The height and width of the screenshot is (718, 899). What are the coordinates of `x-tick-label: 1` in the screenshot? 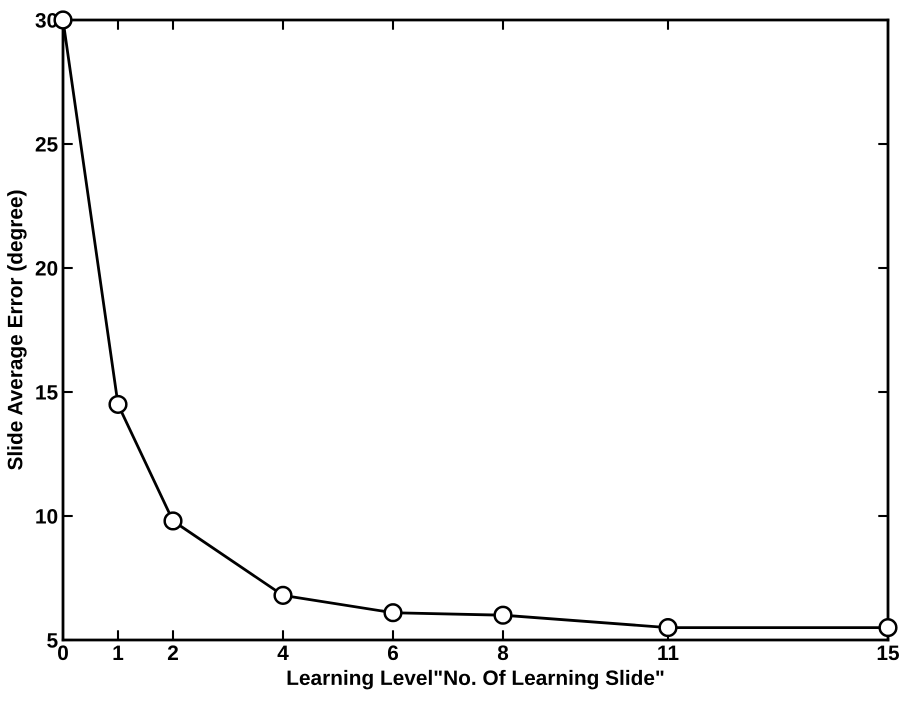 It's located at (119, 653).